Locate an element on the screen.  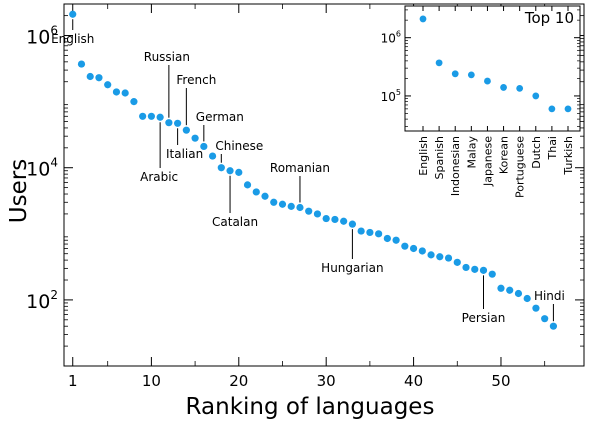
annotation-label: Chinese is located at coordinates (239, 146).